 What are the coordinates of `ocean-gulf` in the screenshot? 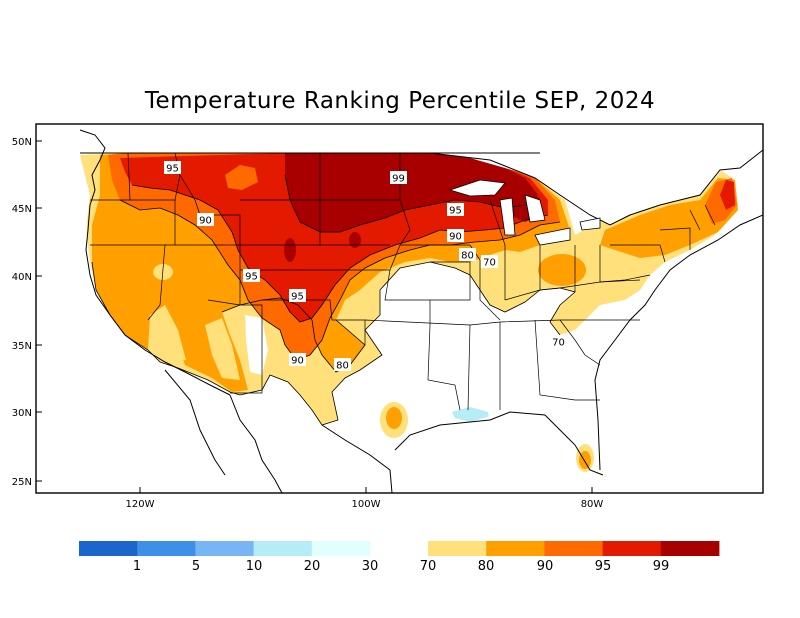 It's located at (441, 451).